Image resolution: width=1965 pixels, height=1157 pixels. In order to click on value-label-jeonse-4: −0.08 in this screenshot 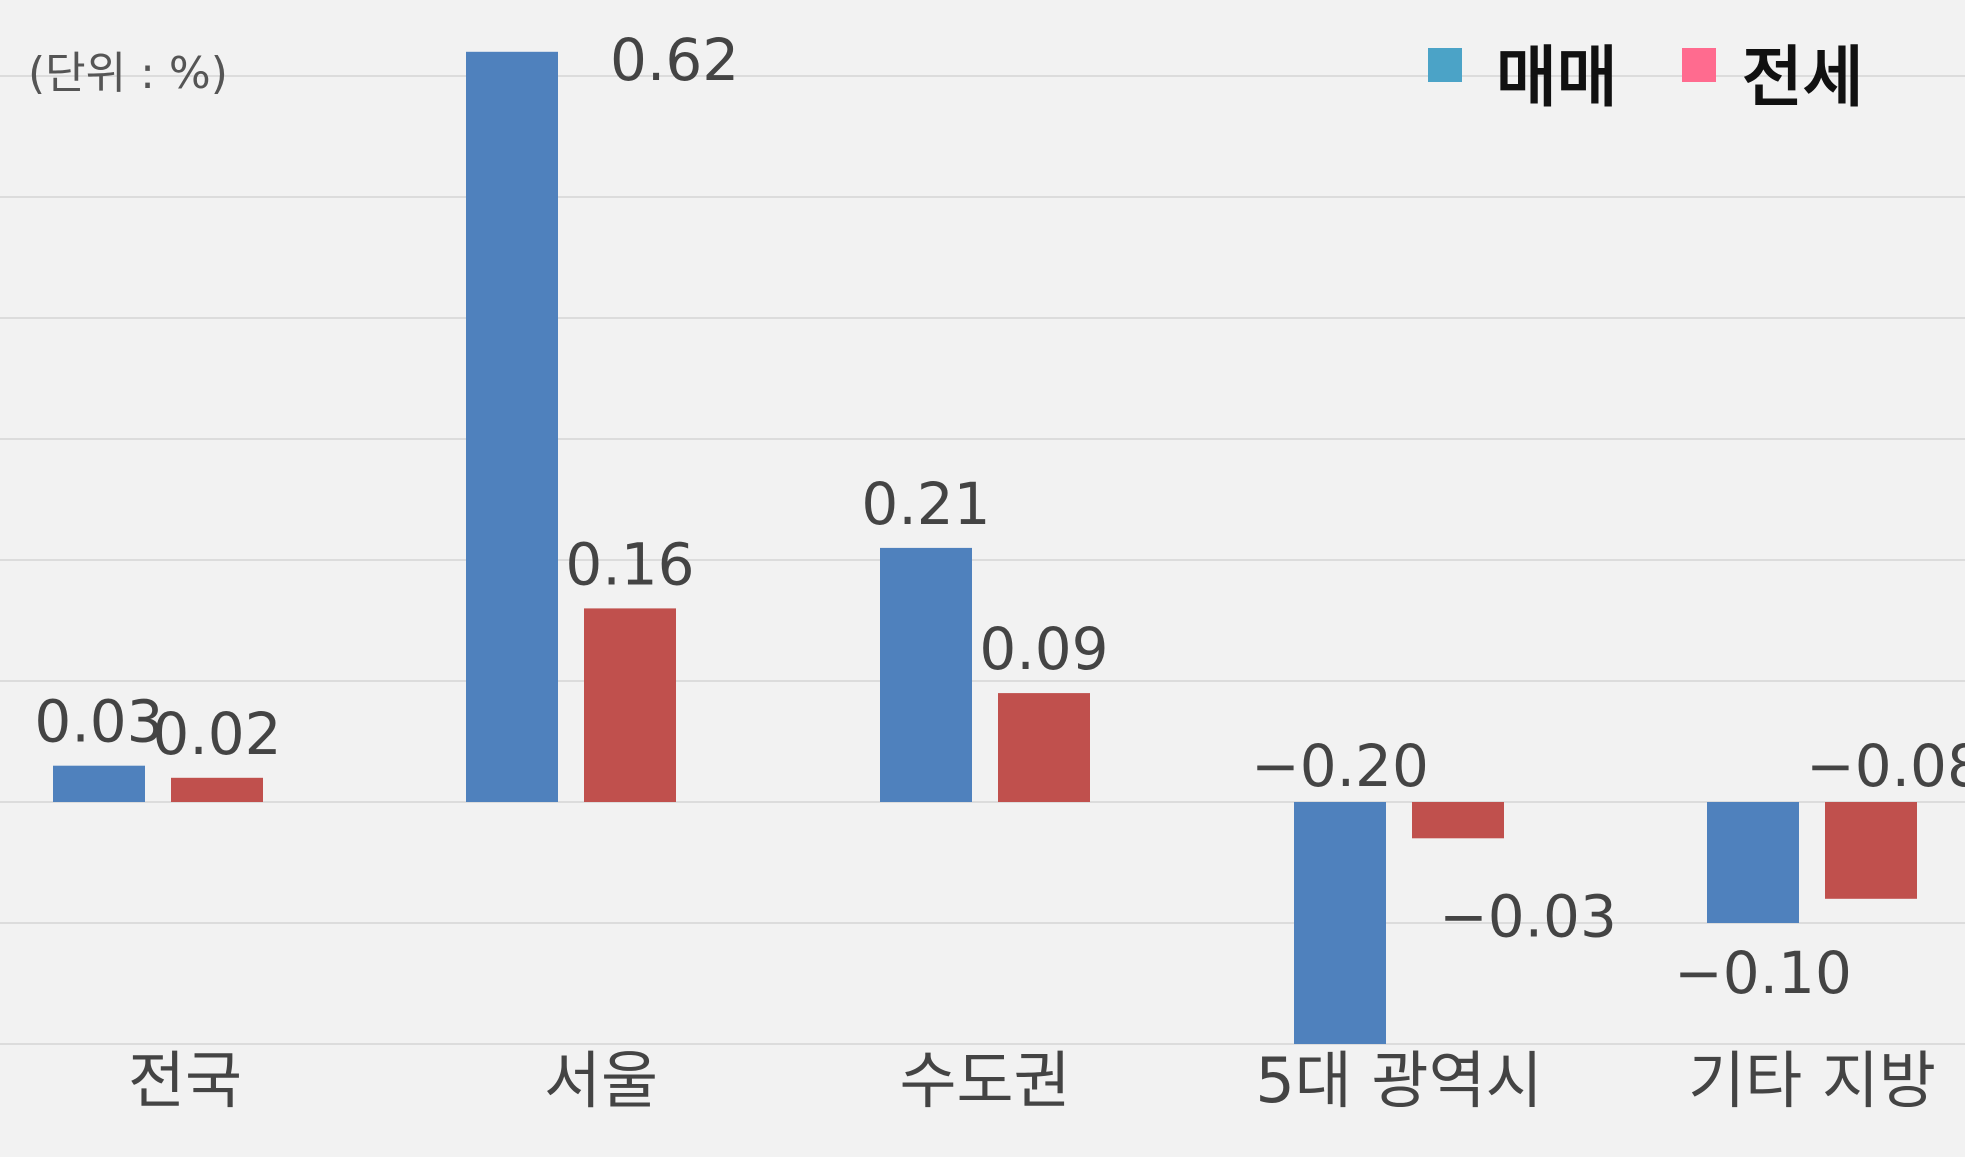, I will do `click(1885, 766)`.